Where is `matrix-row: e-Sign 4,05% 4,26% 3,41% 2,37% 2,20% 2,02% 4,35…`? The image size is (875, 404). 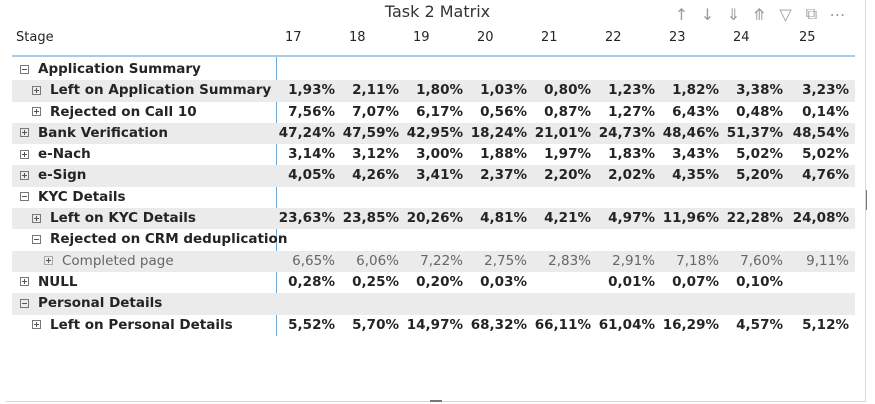
matrix-row: e-Sign 4,05% 4,26% 3,41% 2,37% 2,20% 2,02% 4,35… is located at coordinates (433, 176).